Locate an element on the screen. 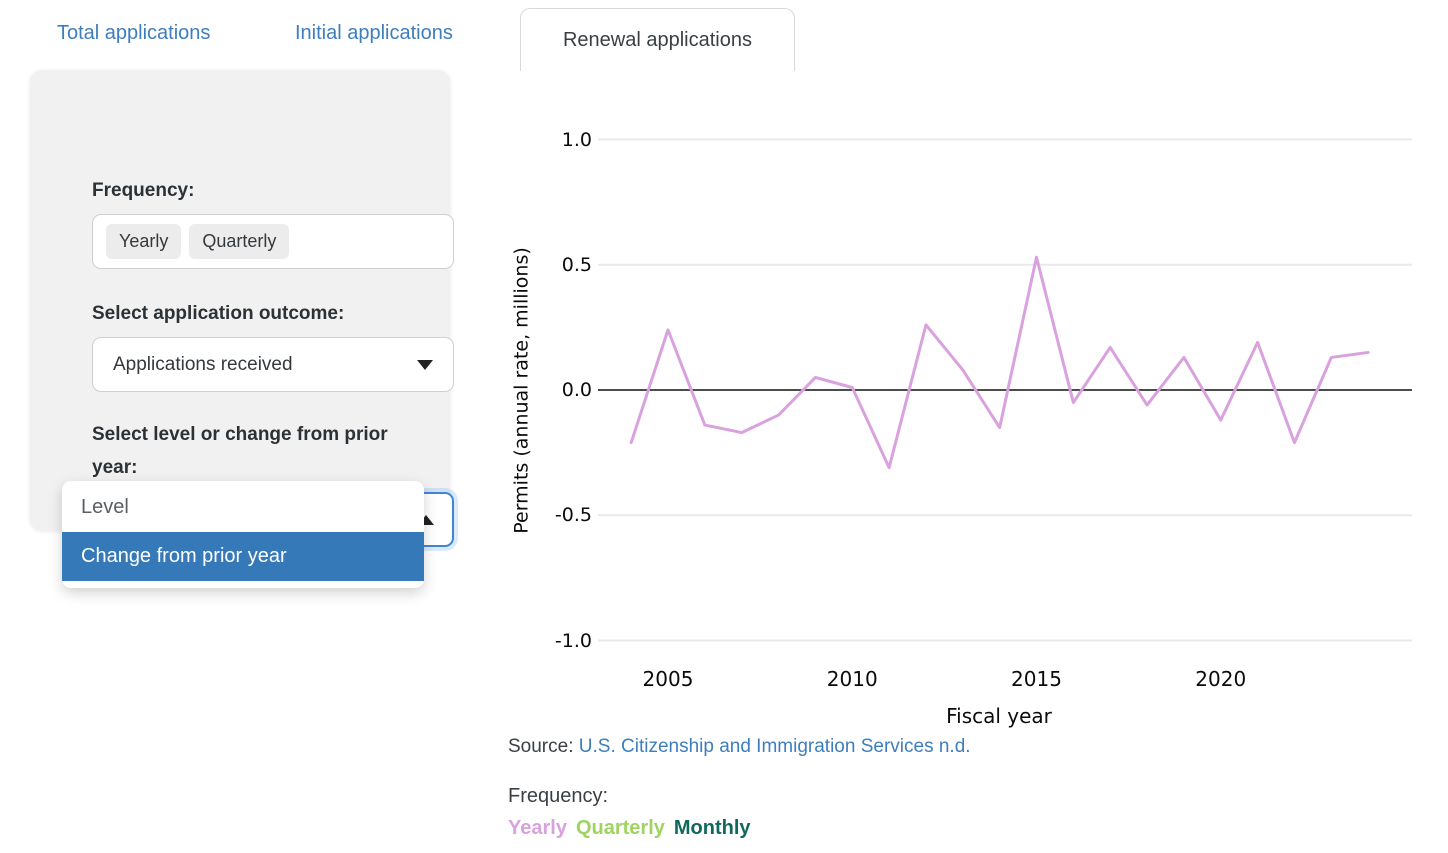 The width and height of the screenshot is (1448, 853). outcome-label: Select application outcome: is located at coordinates (218, 313).